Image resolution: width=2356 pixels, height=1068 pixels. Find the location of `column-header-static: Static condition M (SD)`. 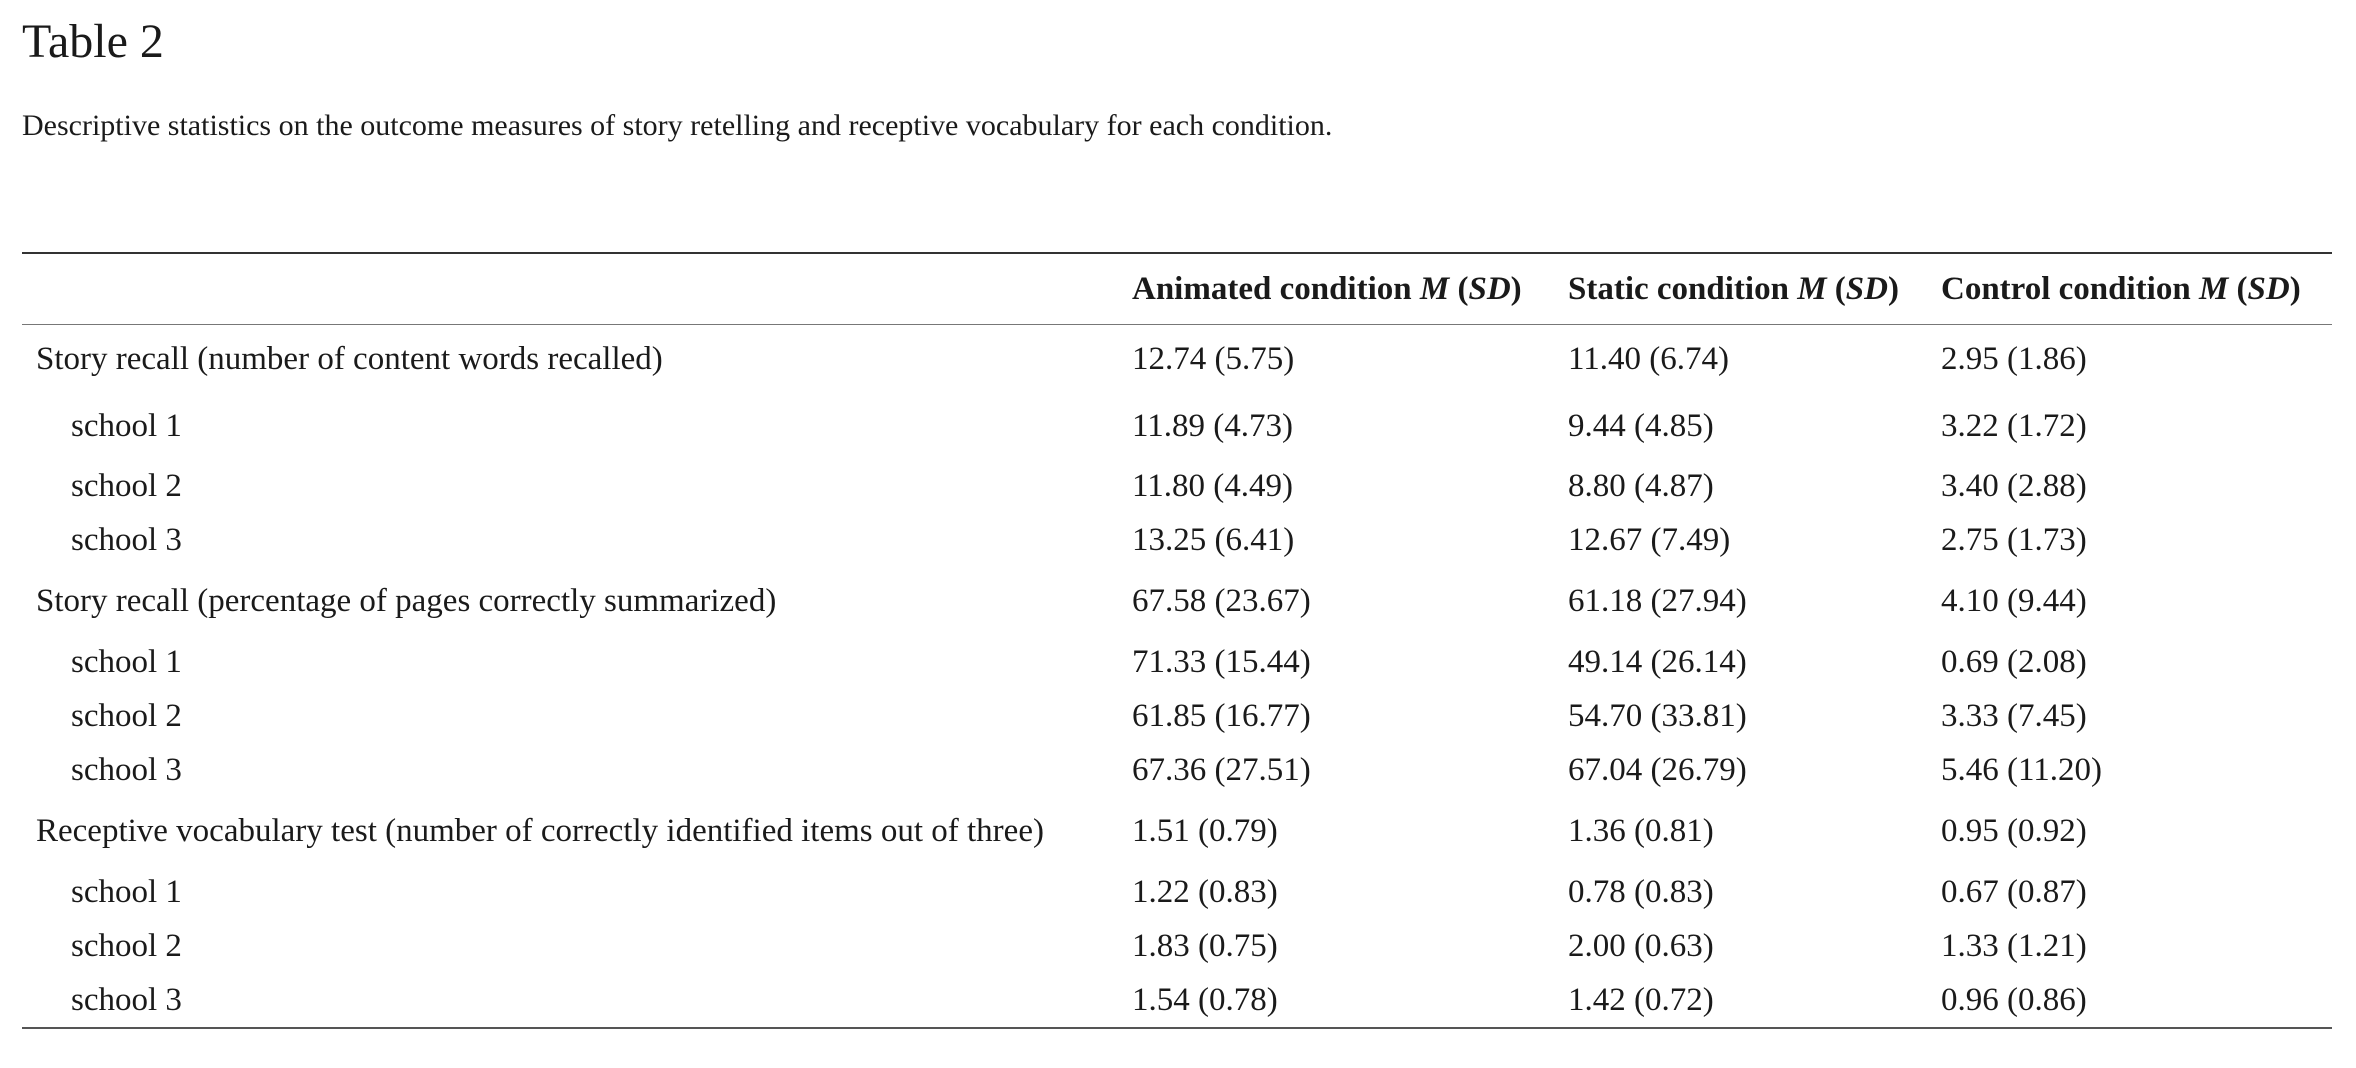

column-header-static: Static condition M (SD) is located at coordinates (1733, 288).